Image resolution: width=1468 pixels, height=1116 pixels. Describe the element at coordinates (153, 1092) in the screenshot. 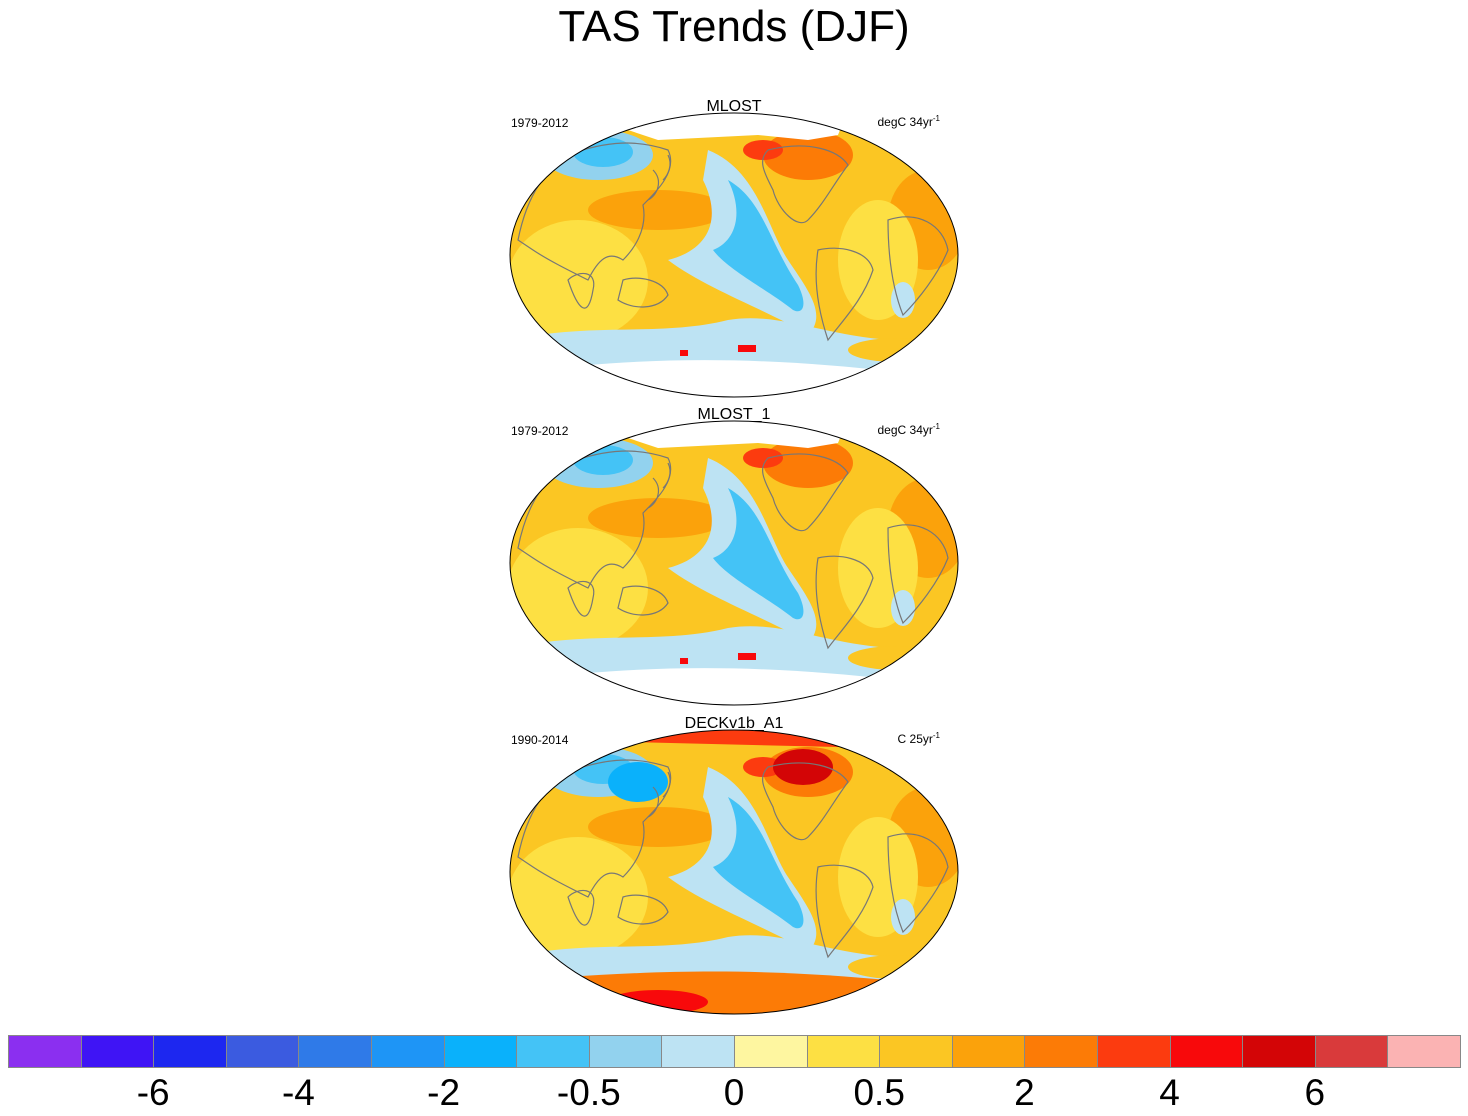

I see `colorbar-tick-label: -6` at that location.